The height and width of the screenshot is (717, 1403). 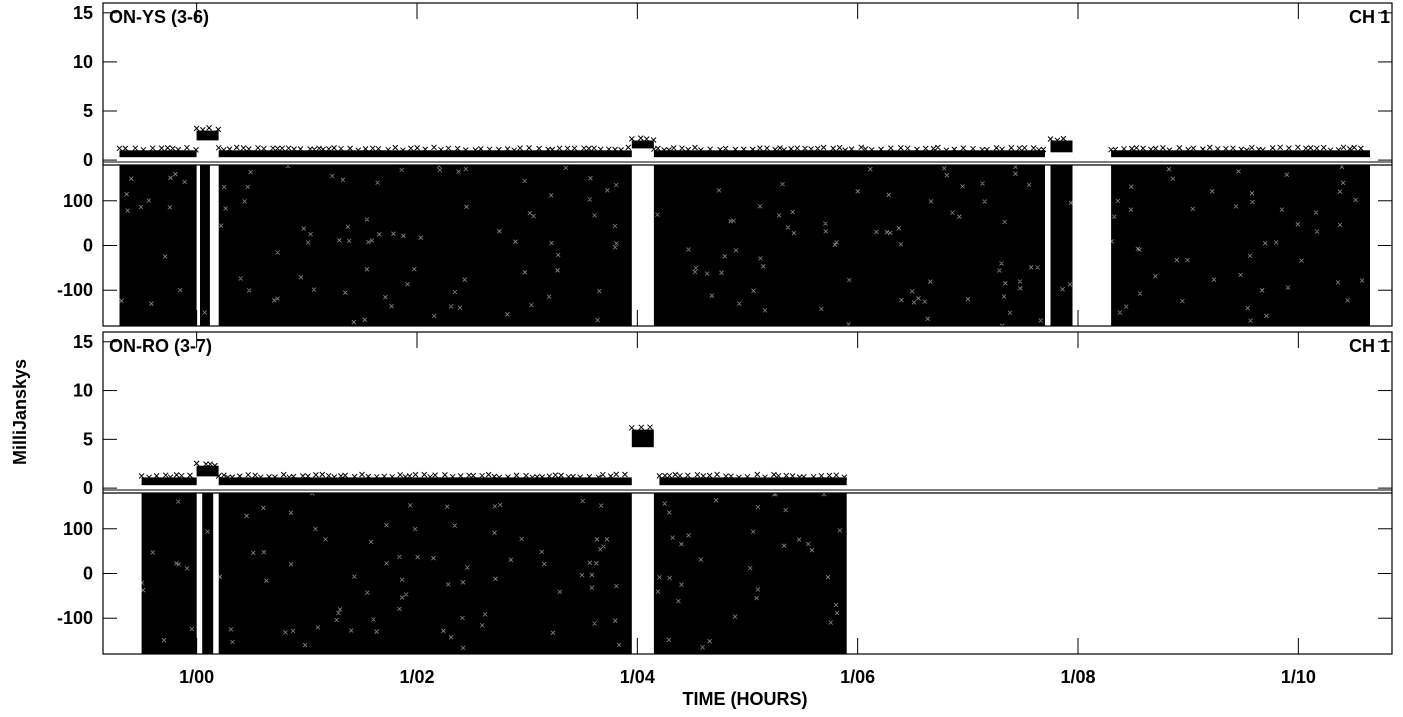 I want to click on x-axis-title: TIME (HOURS), so click(x=745, y=699).